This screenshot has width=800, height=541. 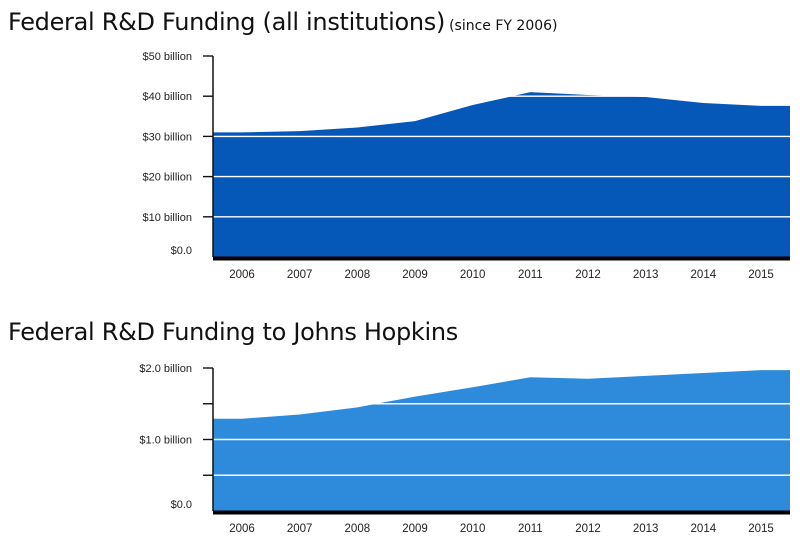 I want to click on chart-2-title-text: Federal R&D Funding to Johns Hopkins, so click(x=233, y=332).